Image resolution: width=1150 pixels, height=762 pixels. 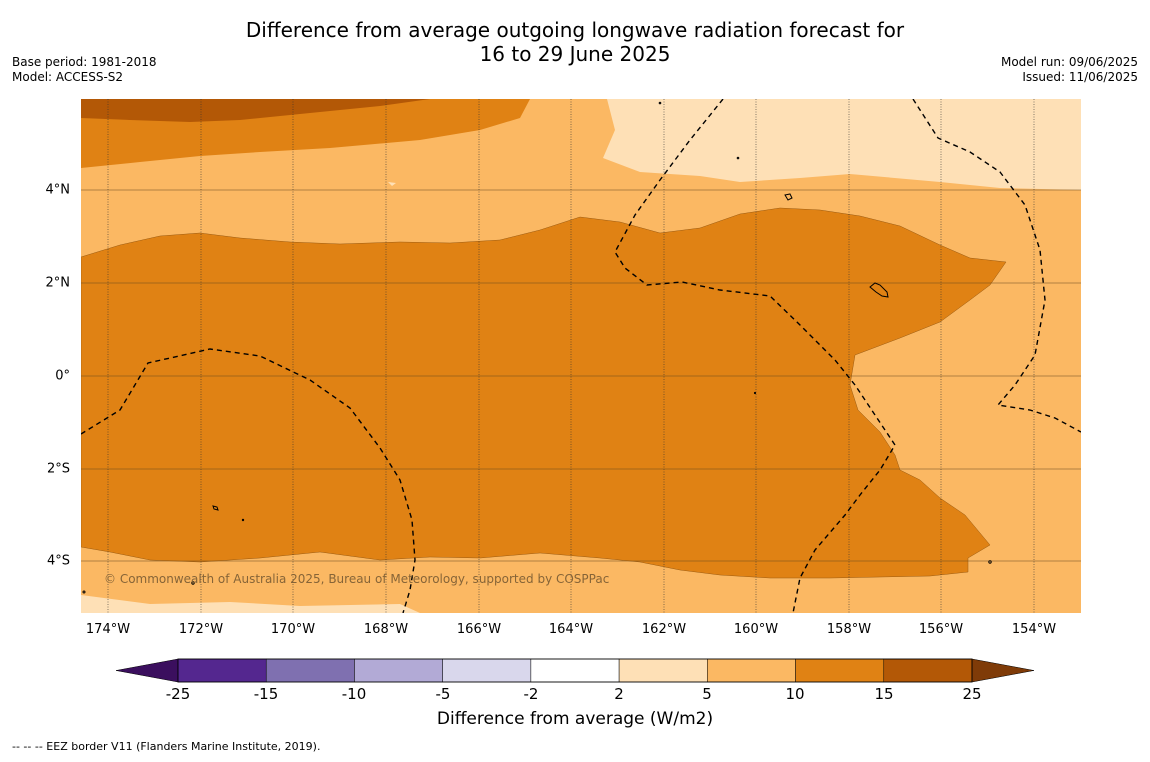 What do you see at coordinates (392, 184) in the screenshot?
I see `field-small-patch` at bounding box center [392, 184].